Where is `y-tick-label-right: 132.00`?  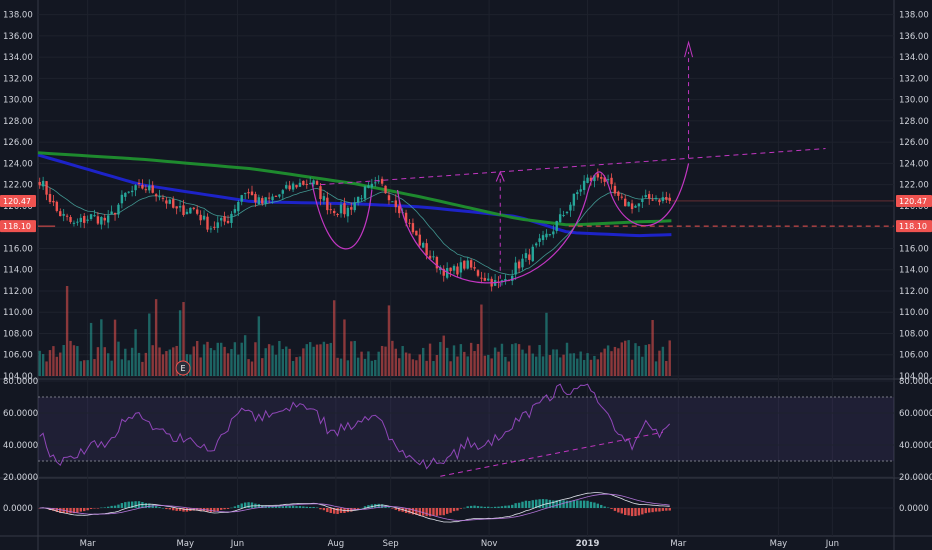
y-tick-label-right: 132.00 is located at coordinates (914, 79).